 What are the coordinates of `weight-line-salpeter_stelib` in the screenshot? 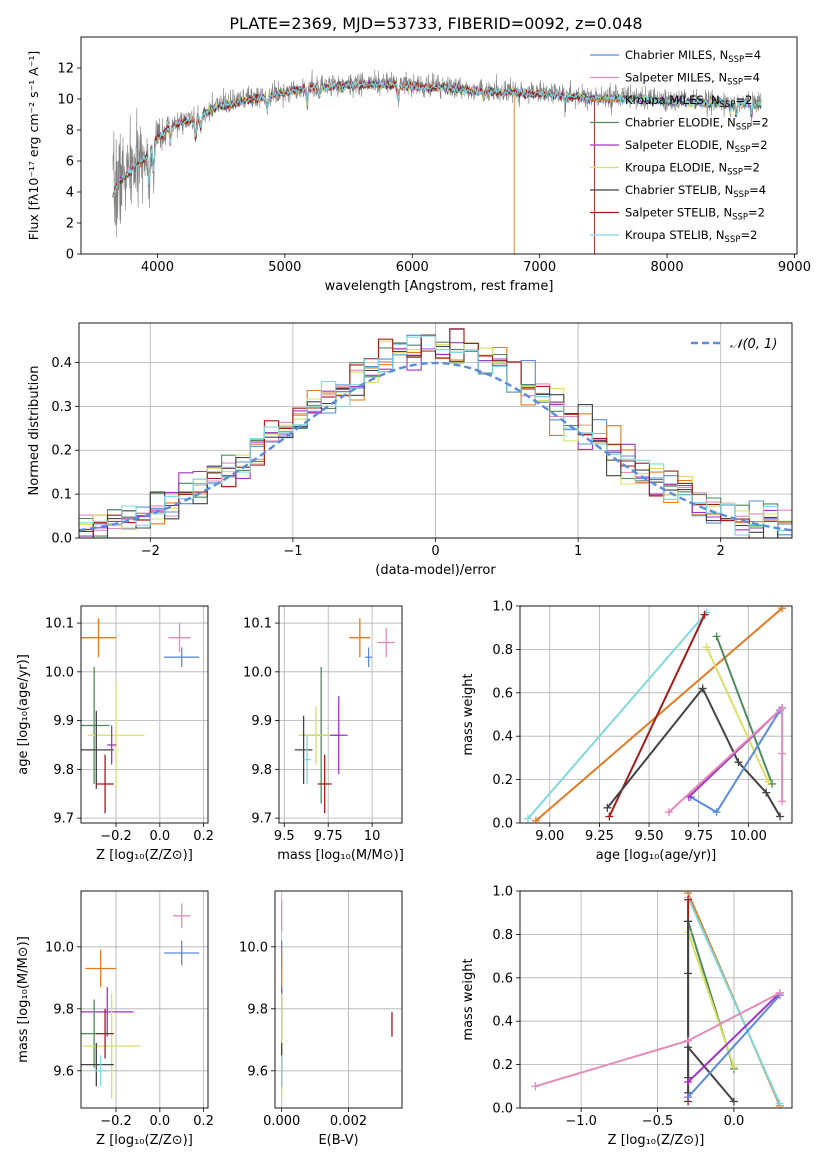 It's located at (657, 715).